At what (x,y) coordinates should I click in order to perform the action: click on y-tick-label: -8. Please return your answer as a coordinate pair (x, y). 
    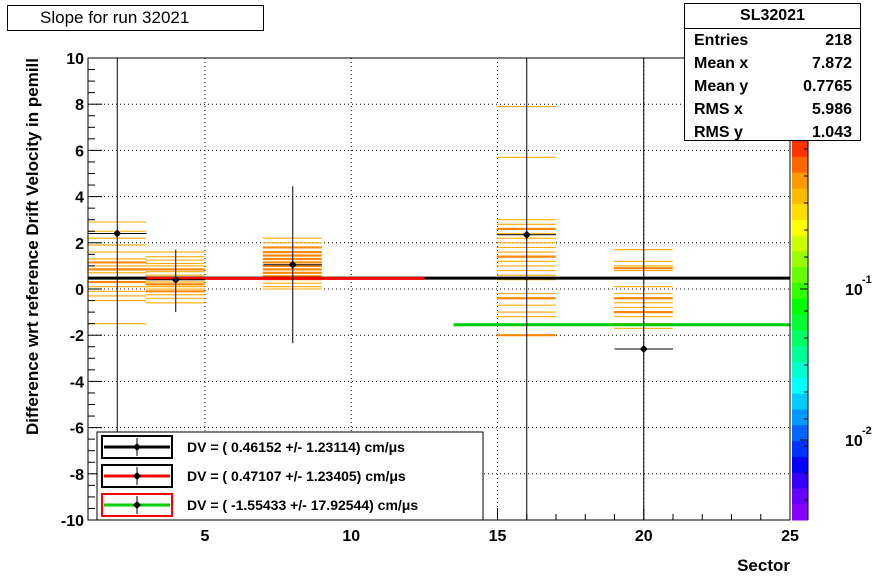
    Looking at the image, I should click on (77, 475).